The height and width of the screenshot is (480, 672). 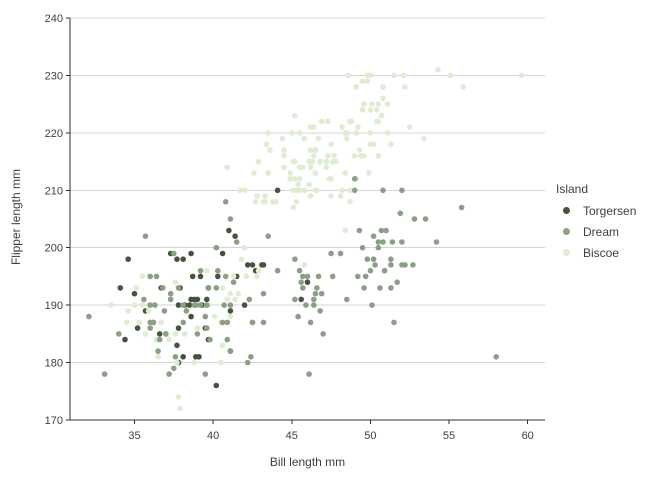 What do you see at coordinates (213, 436) in the screenshot?
I see `x-tick-label: 40` at bounding box center [213, 436].